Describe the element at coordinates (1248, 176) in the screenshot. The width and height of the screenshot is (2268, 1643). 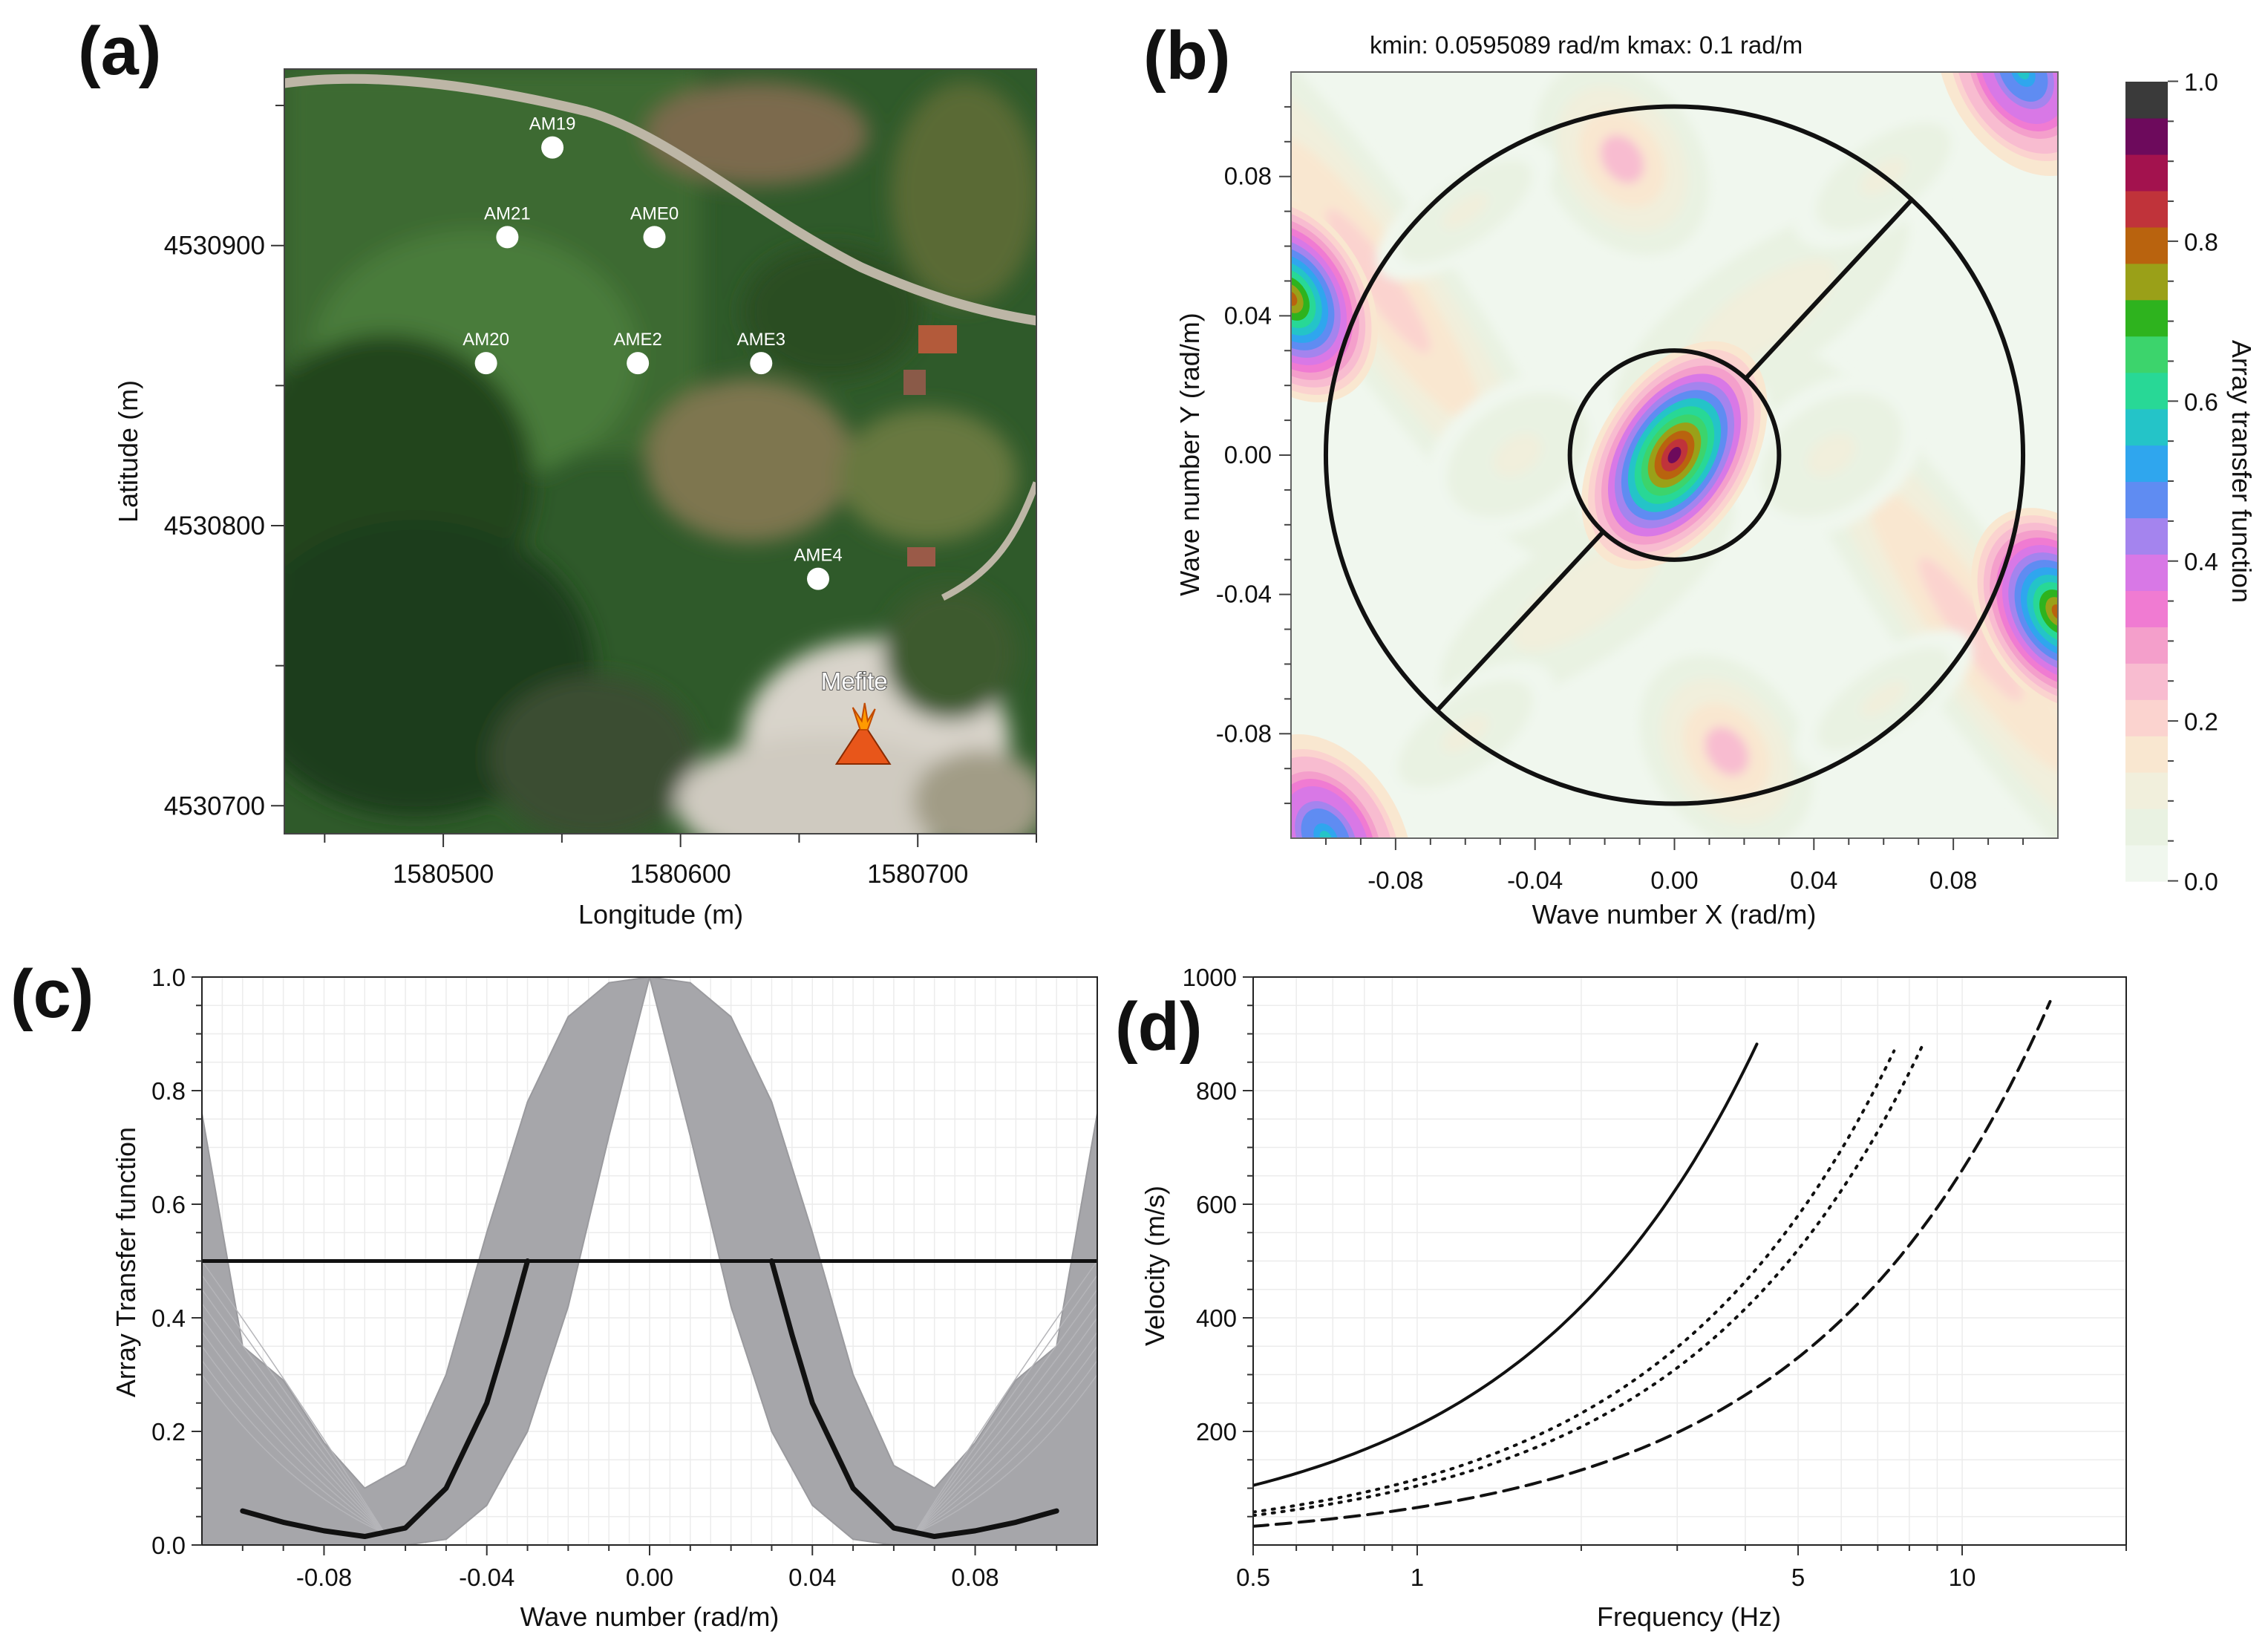
I see `y-tick-label: 0.08` at that location.